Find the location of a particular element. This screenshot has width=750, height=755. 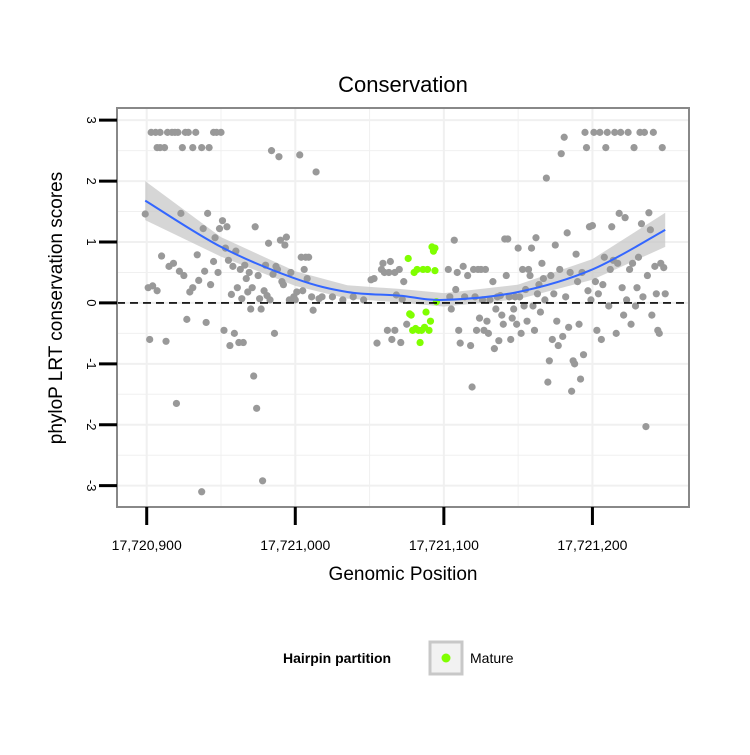

x-tick-label: 17,721,200 is located at coordinates (592, 545).